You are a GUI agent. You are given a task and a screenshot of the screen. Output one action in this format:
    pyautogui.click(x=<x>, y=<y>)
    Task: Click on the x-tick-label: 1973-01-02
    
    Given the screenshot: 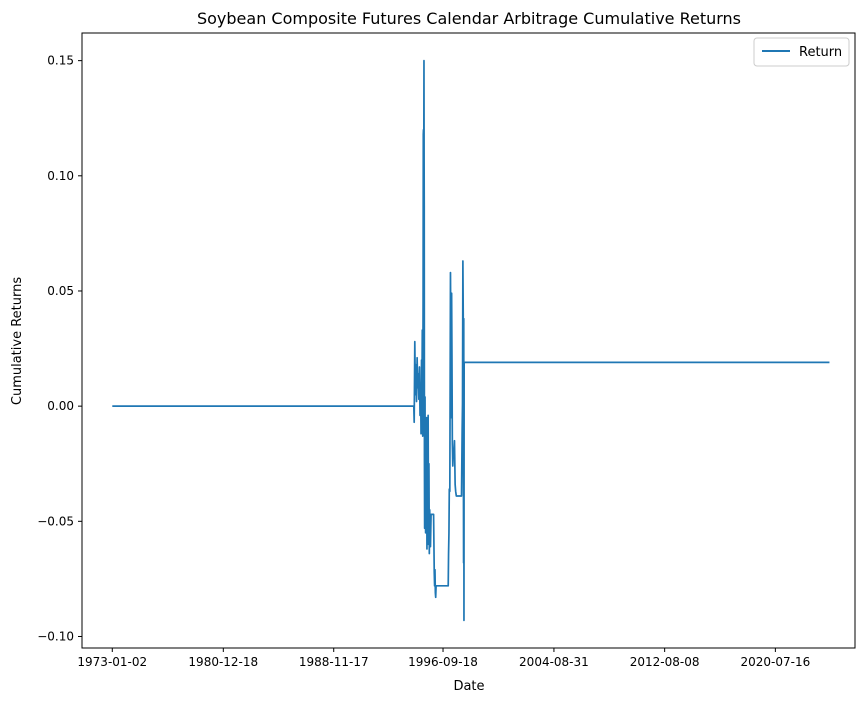 What is the action you would take?
    pyautogui.click(x=112, y=662)
    